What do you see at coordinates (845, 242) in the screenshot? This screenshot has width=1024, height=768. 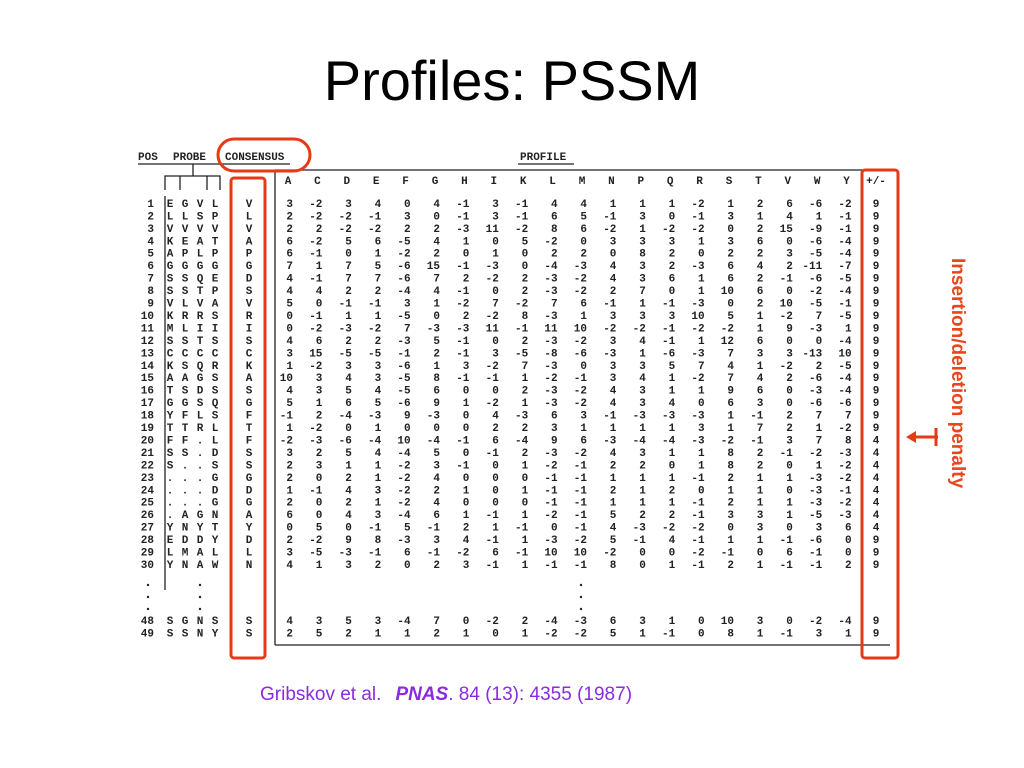 I see `score: -4` at bounding box center [845, 242].